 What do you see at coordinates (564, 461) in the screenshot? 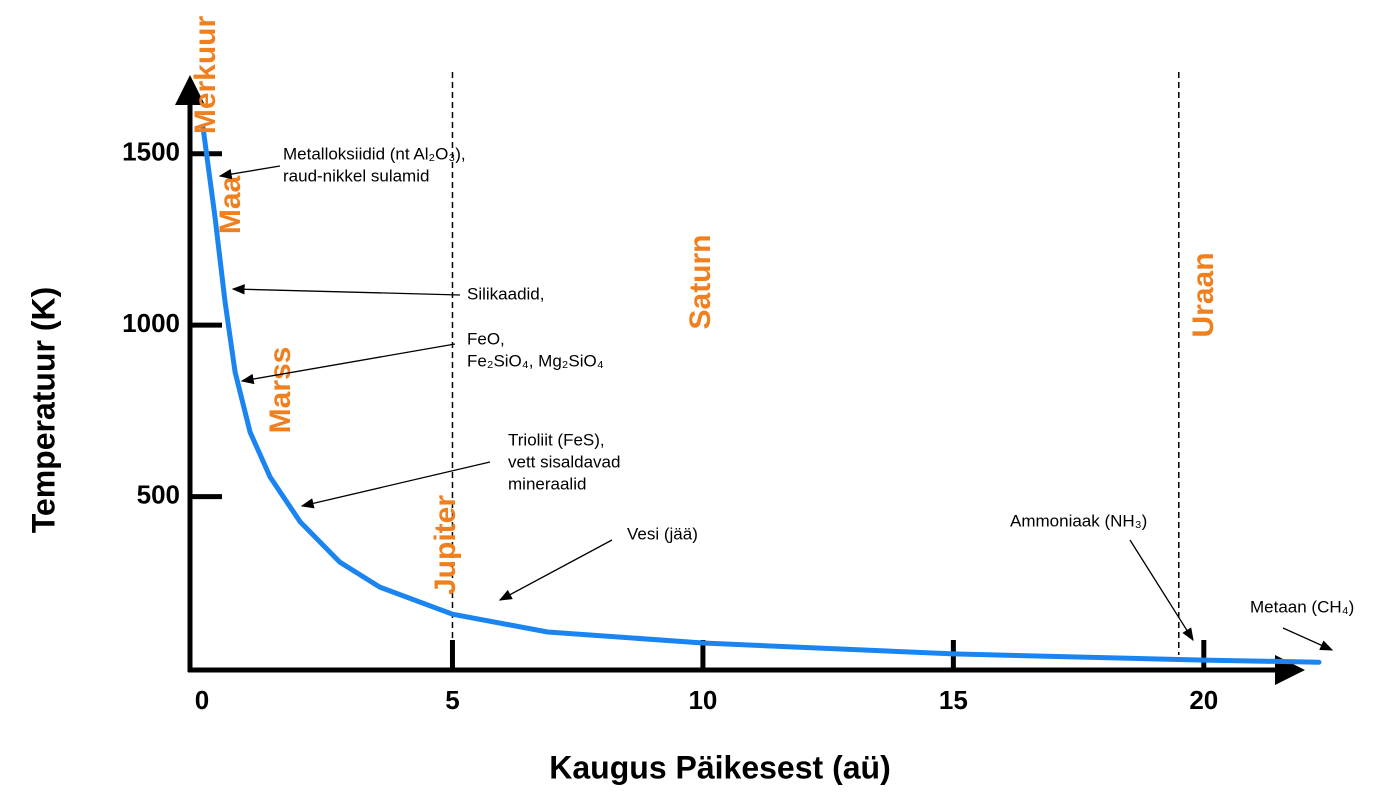
I see `annotation-text: vett sisaldavad` at bounding box center [564, 461].